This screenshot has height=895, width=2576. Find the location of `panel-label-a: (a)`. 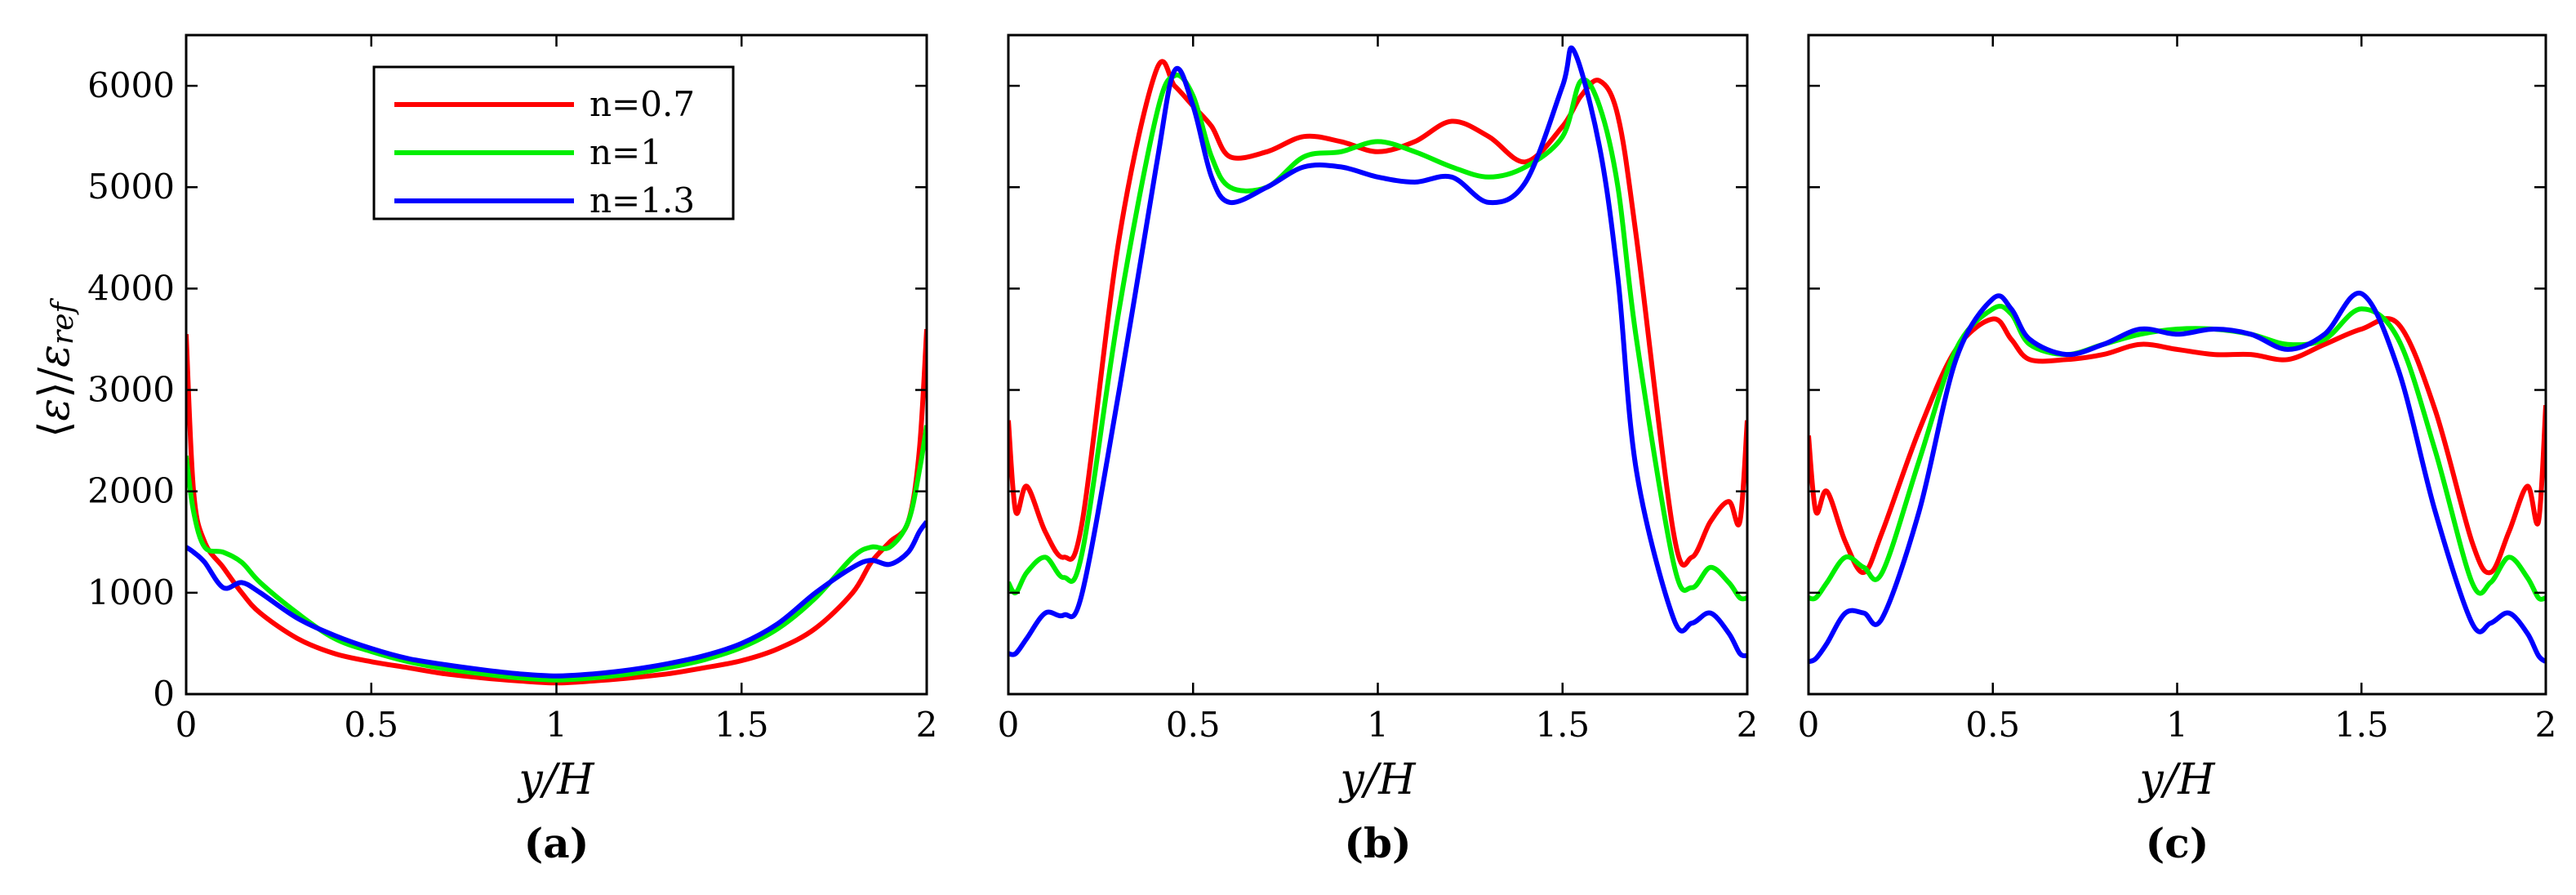

panel-label-a: (a) is located at coordinates (556, 843).